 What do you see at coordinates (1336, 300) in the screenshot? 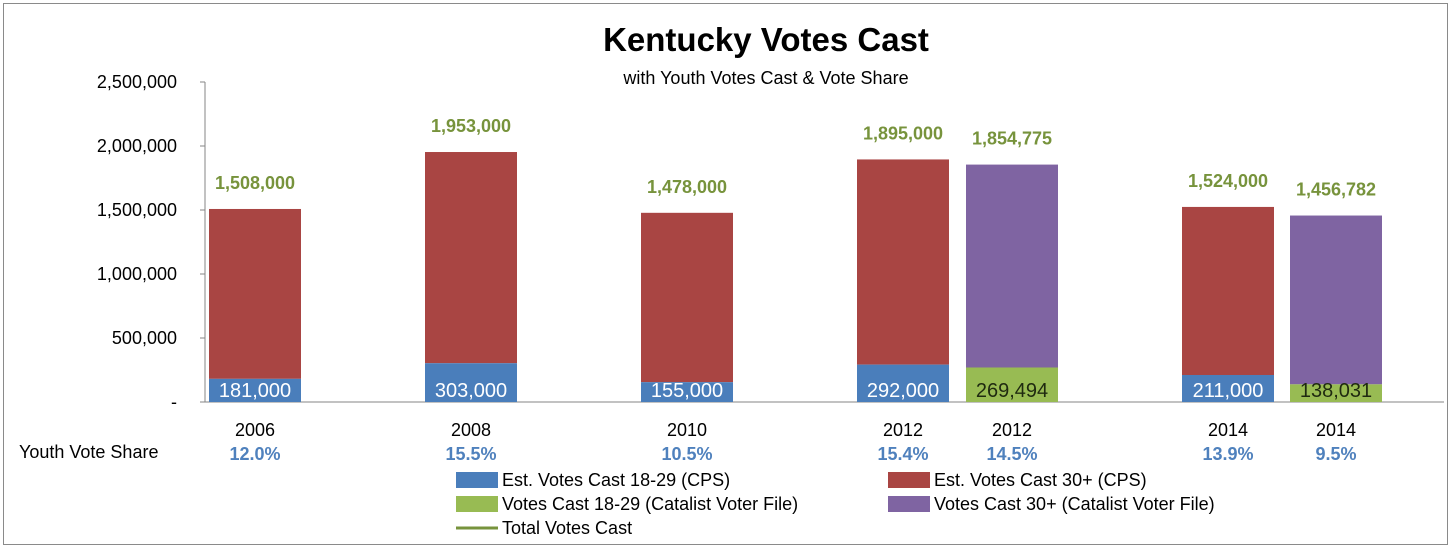
I see `bar-30-plus-2014-catalist` at bounding box center [1336, 300].